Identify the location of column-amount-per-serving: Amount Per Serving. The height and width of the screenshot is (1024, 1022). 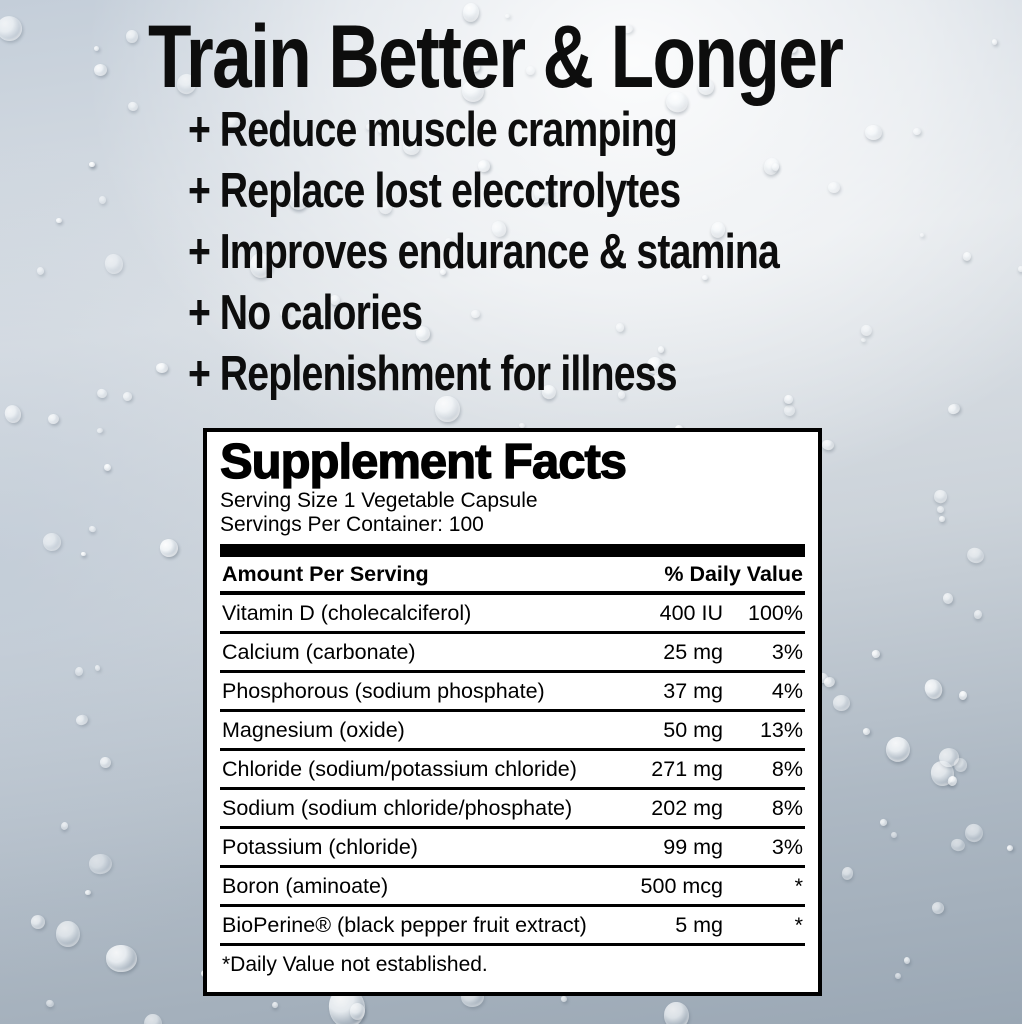
(325, 573).